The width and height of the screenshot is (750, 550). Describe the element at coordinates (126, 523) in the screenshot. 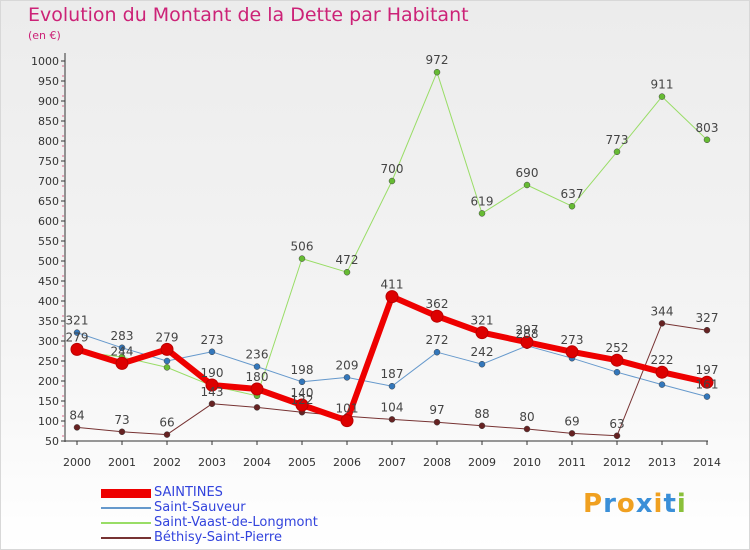

I see `legend-swatch-saint-vaast` at that location.